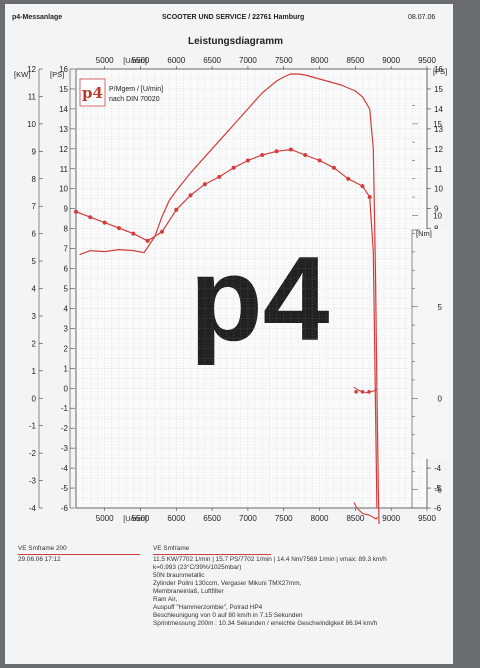  I want to click on ps-left-tick-label: -3, so click(65, 448).